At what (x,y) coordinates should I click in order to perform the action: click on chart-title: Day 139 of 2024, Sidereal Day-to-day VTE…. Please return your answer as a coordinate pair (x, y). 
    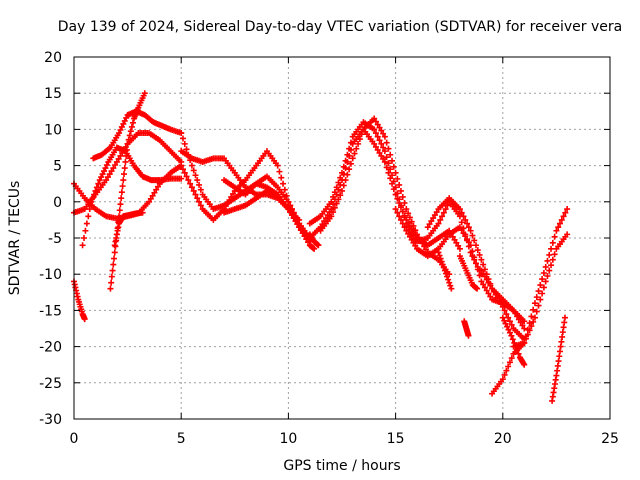
    Looking at the image, I should click on (340, 27).